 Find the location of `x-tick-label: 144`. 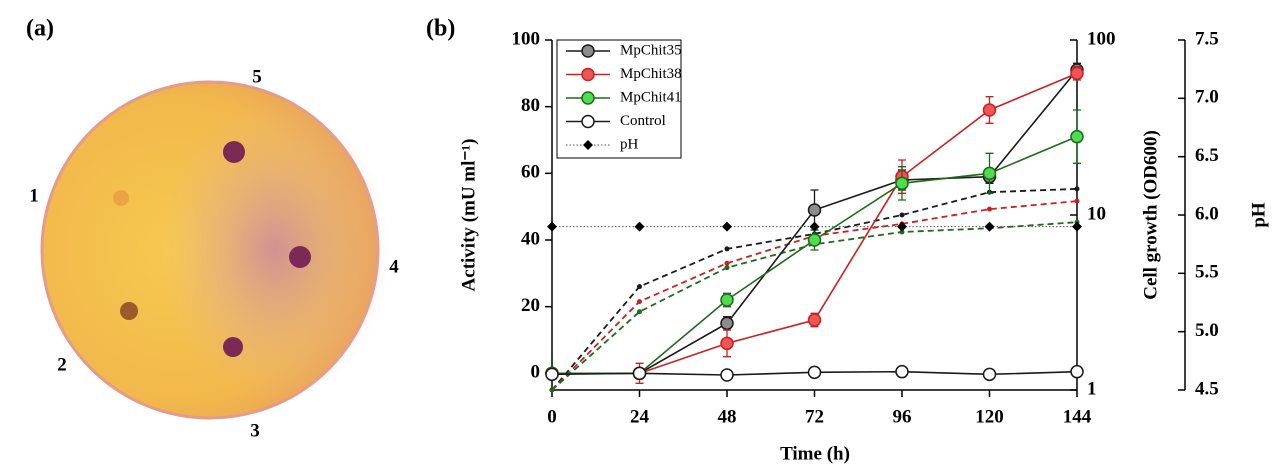

x-tick-label: 144 is located at coordinates (1077, 416).